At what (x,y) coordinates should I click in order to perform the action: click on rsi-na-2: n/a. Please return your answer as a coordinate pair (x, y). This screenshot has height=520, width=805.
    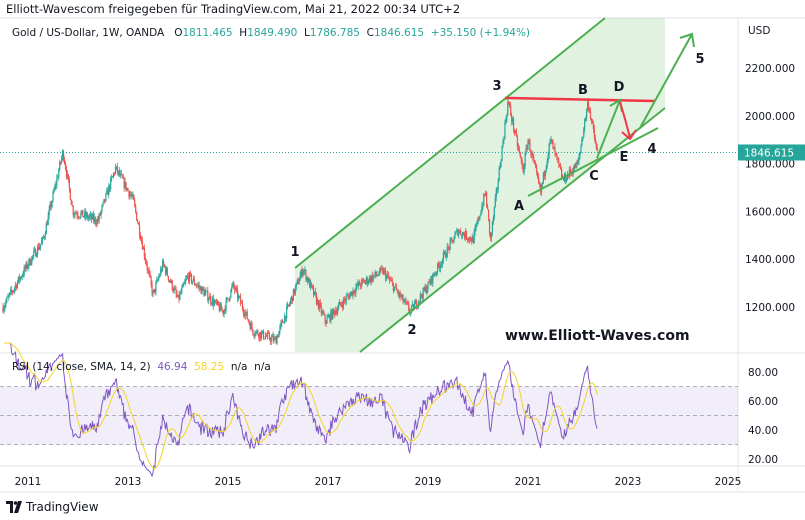
    Looking at the image, I should click on (262, 367).